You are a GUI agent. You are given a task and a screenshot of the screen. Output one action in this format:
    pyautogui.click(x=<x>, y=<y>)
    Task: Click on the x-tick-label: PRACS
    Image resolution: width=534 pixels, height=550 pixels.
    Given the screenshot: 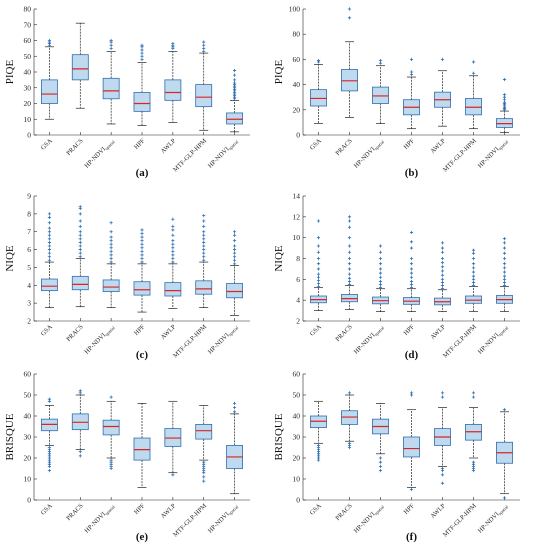 What is the action you would take?
    pyautogui.click(x=344, y=147)
    